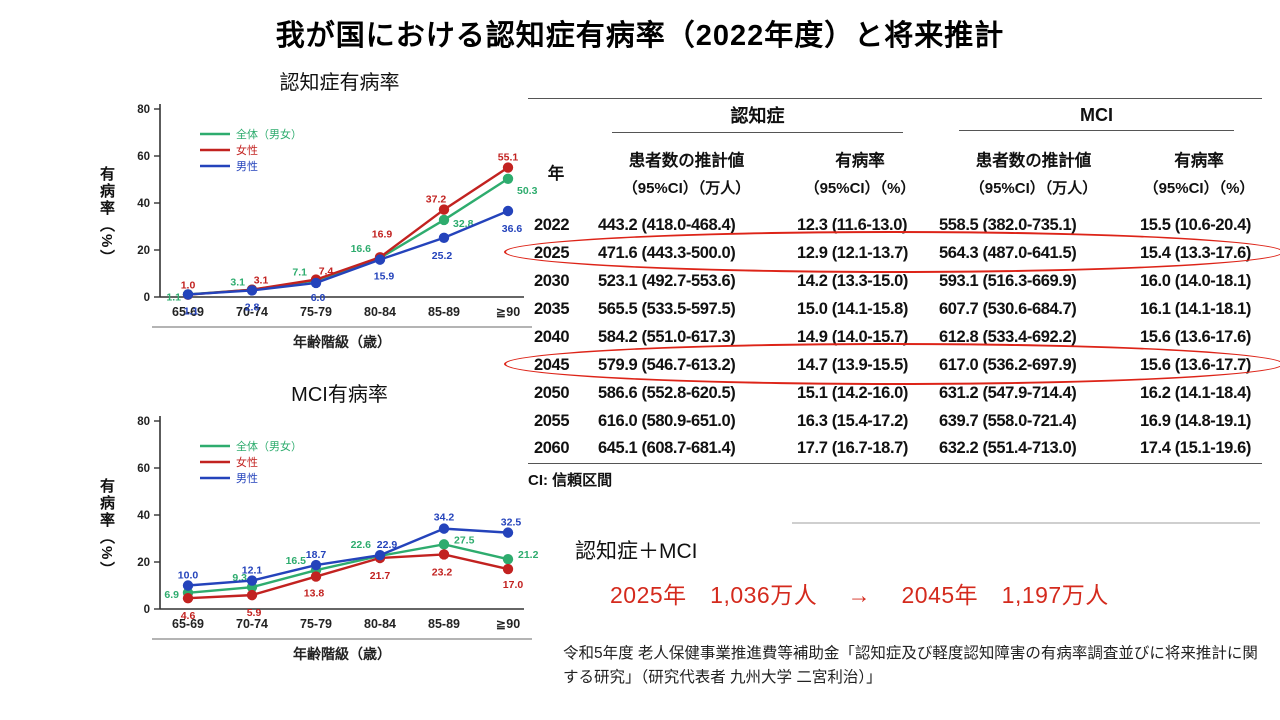  I want to click on value-cell: 612.8 (533.4-692.2), so click(1008, 336).